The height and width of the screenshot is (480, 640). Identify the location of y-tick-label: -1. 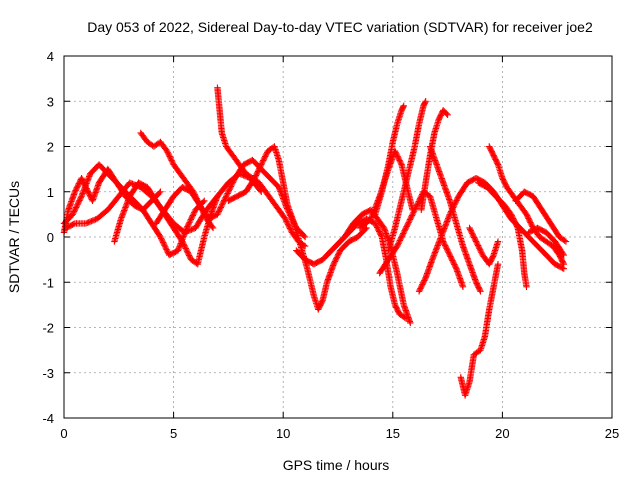
(48, 282).